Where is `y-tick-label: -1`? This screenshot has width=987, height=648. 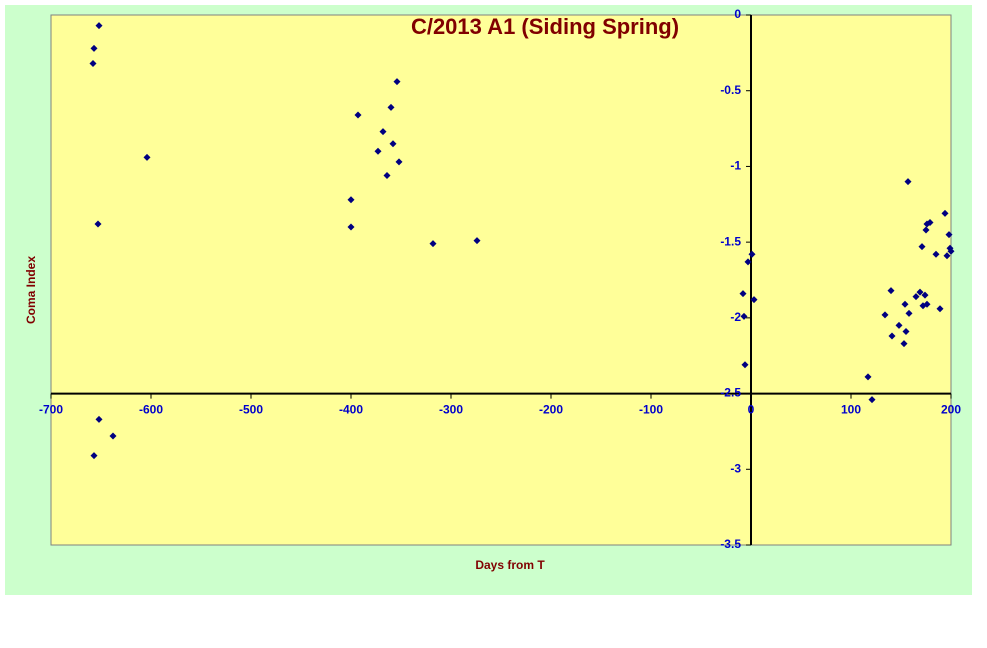
y-tick-label: -1 is located at coordinates (735, 166).